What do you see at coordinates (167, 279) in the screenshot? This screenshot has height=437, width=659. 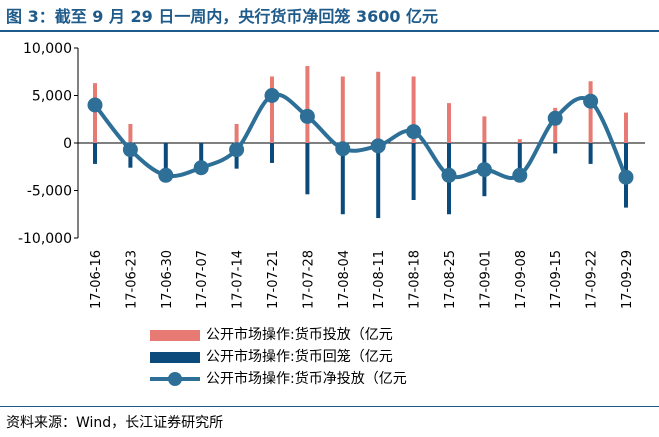 I see `x-tick-label: 17-06-30` at bounding box center [167, 279].